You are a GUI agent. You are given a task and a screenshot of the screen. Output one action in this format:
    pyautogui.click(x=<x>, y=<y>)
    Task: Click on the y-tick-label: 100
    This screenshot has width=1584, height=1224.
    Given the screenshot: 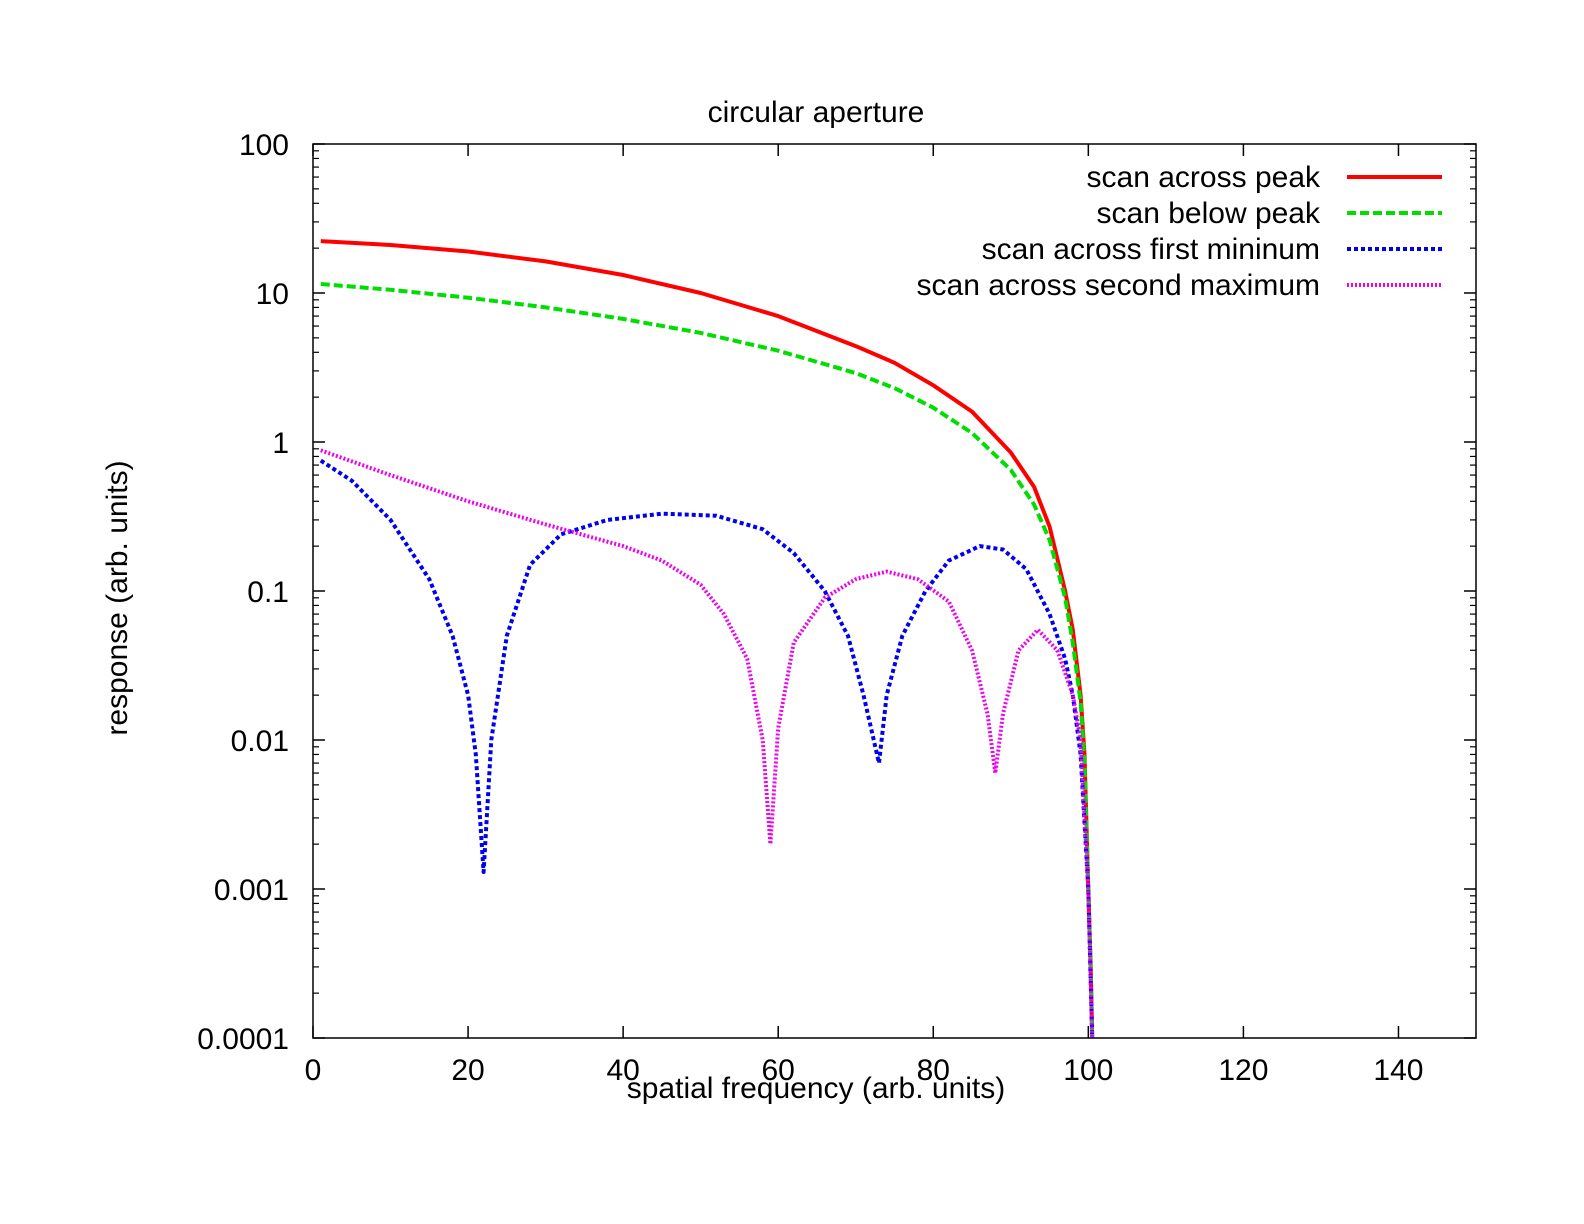 What is the action you would take?
    pyautogui.click(x=264, y=145)
    